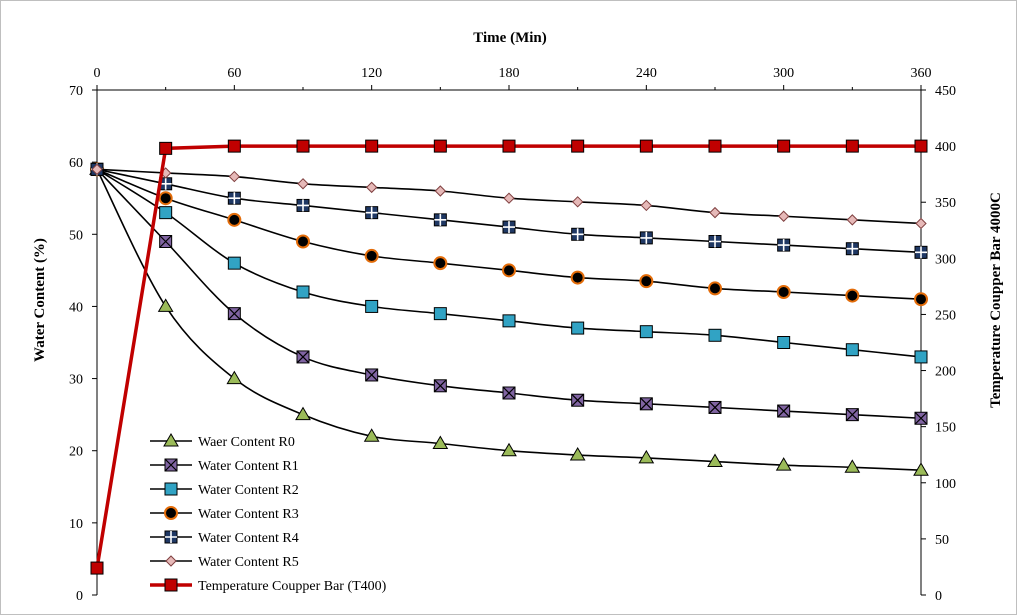  Describe the element at coordinates (79, 596) in the screenshot. I see `y-left-tick-label: 0` at that location.